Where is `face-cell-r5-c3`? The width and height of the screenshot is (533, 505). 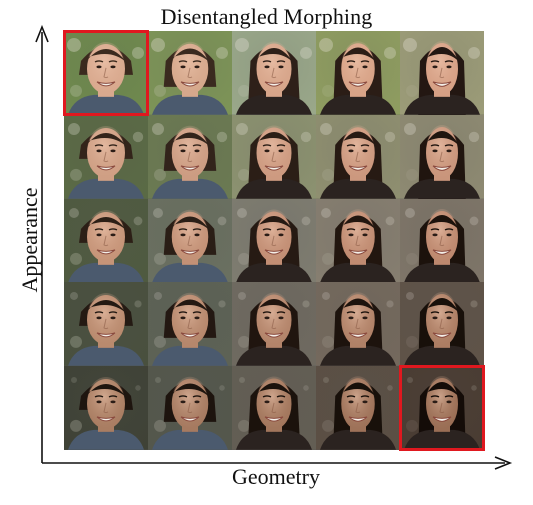 face-cell-r5-c3 is located at coordinates (274, 408).